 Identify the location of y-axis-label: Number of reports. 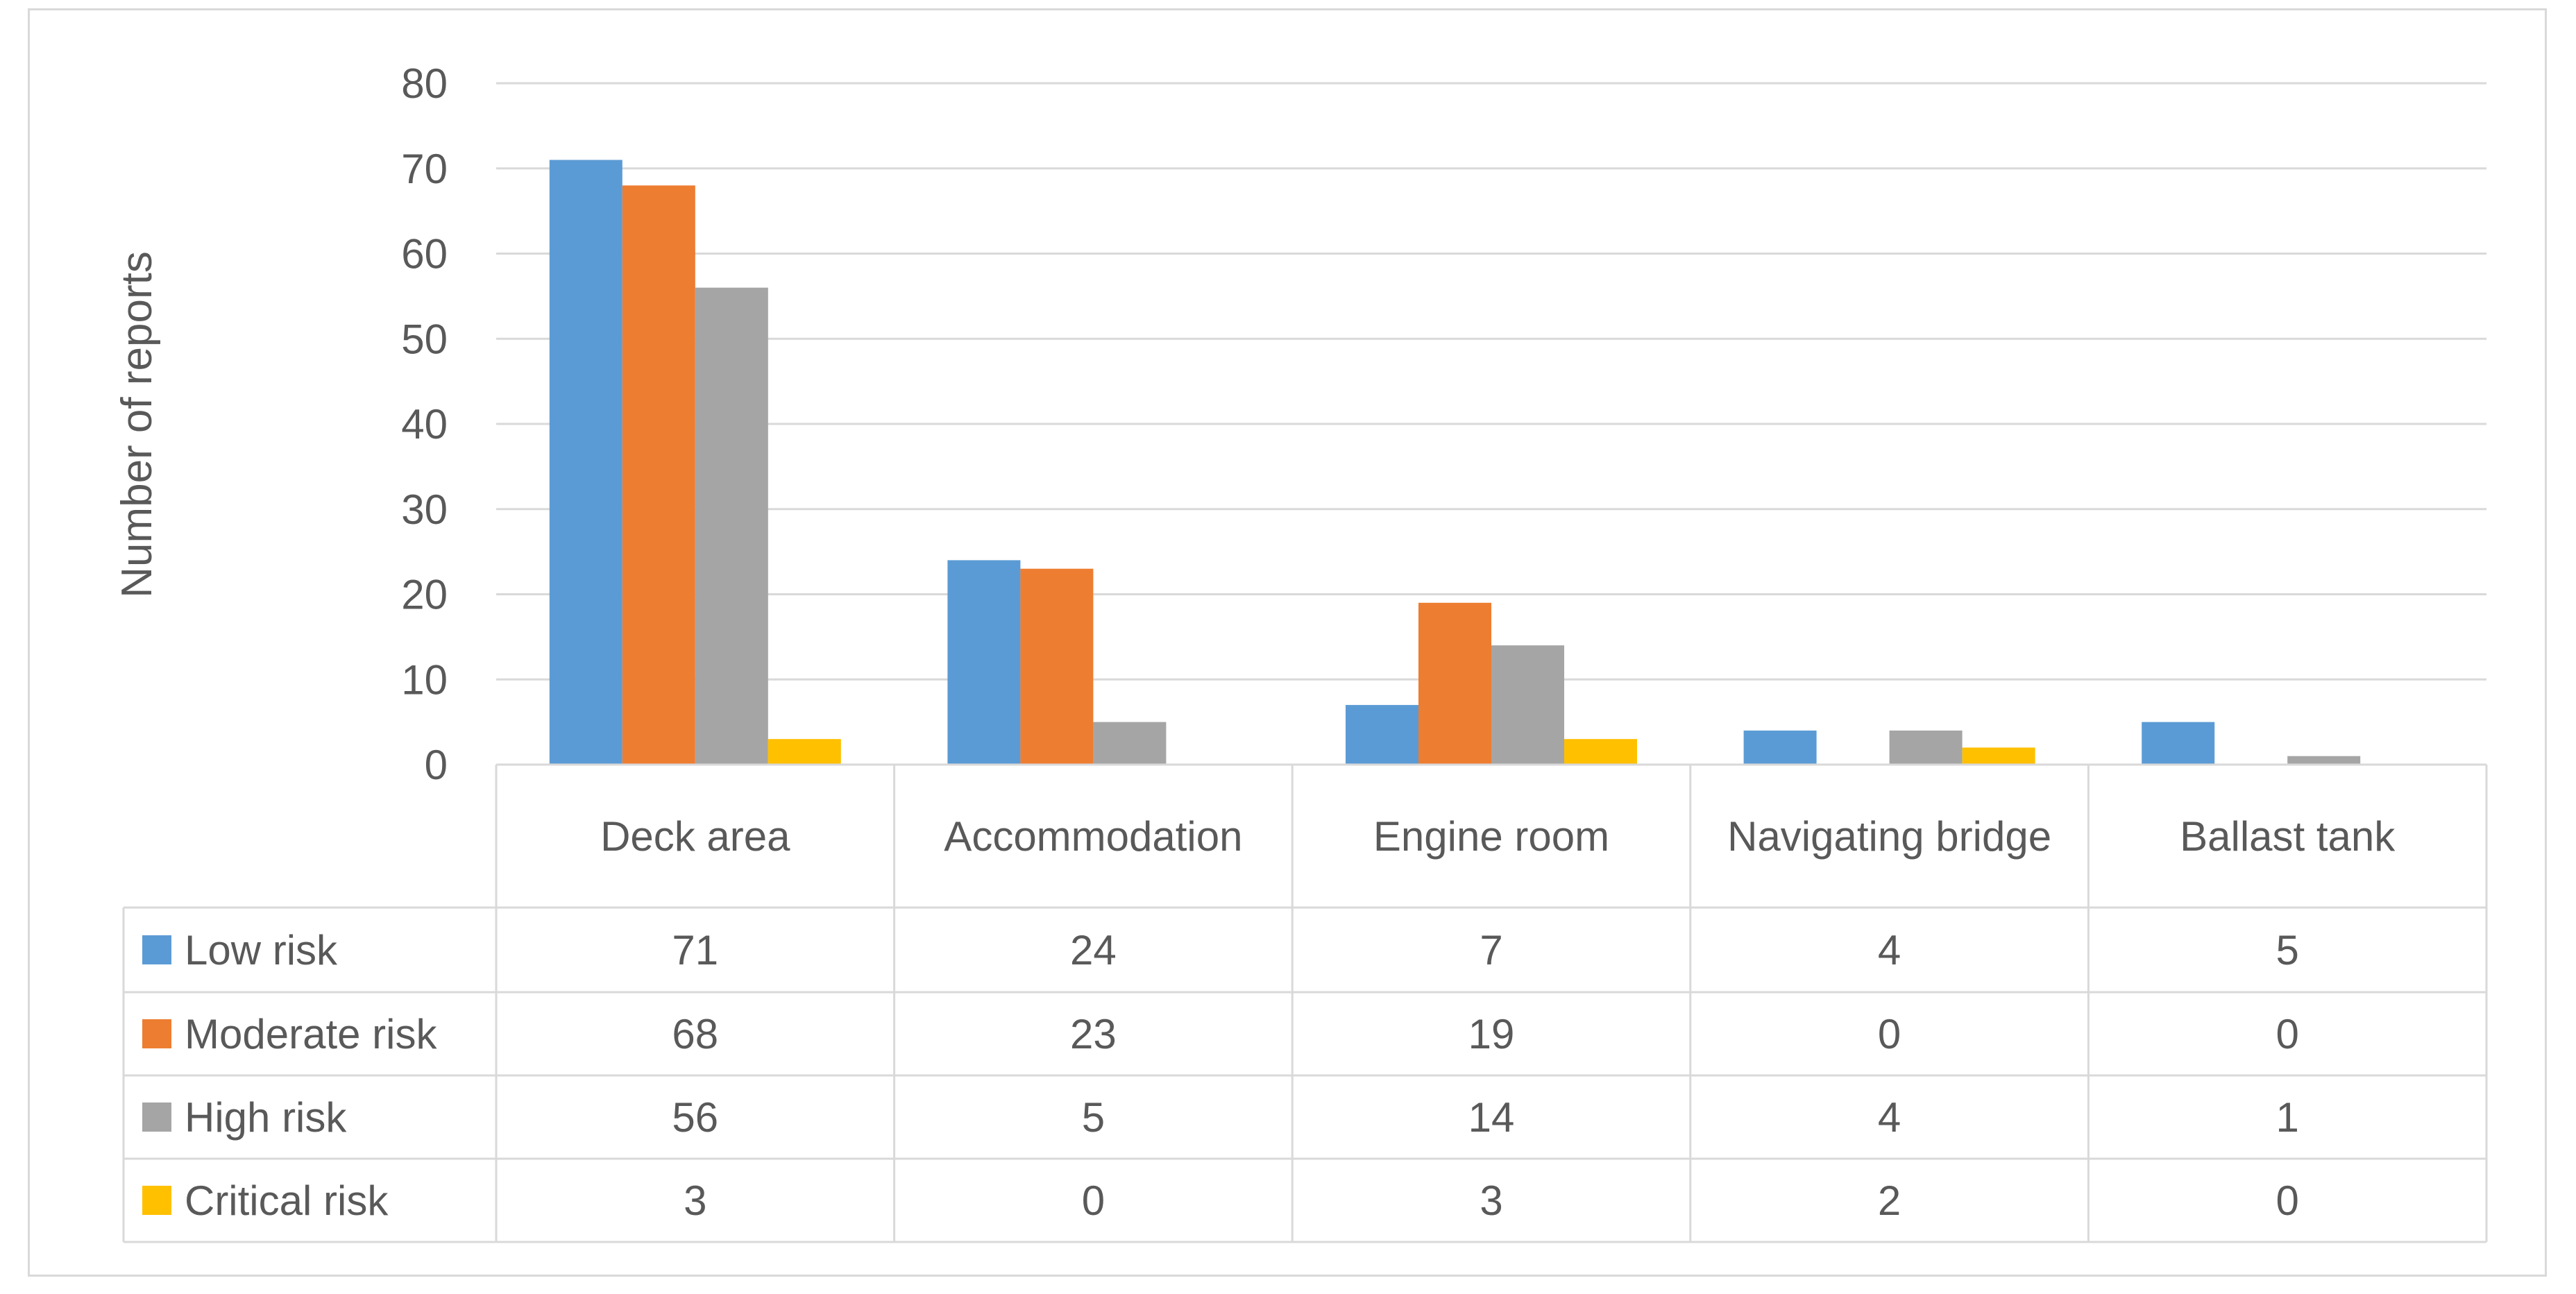
(137, 424).